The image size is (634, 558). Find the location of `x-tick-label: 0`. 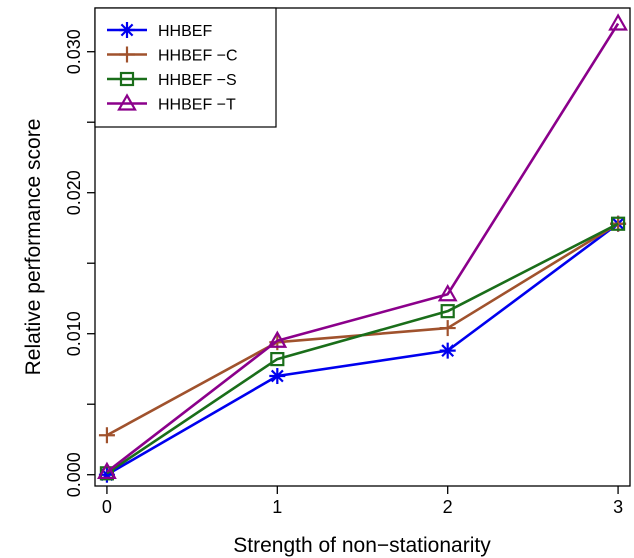

x-tick-label: 0 is located at coordinates (107, 507).